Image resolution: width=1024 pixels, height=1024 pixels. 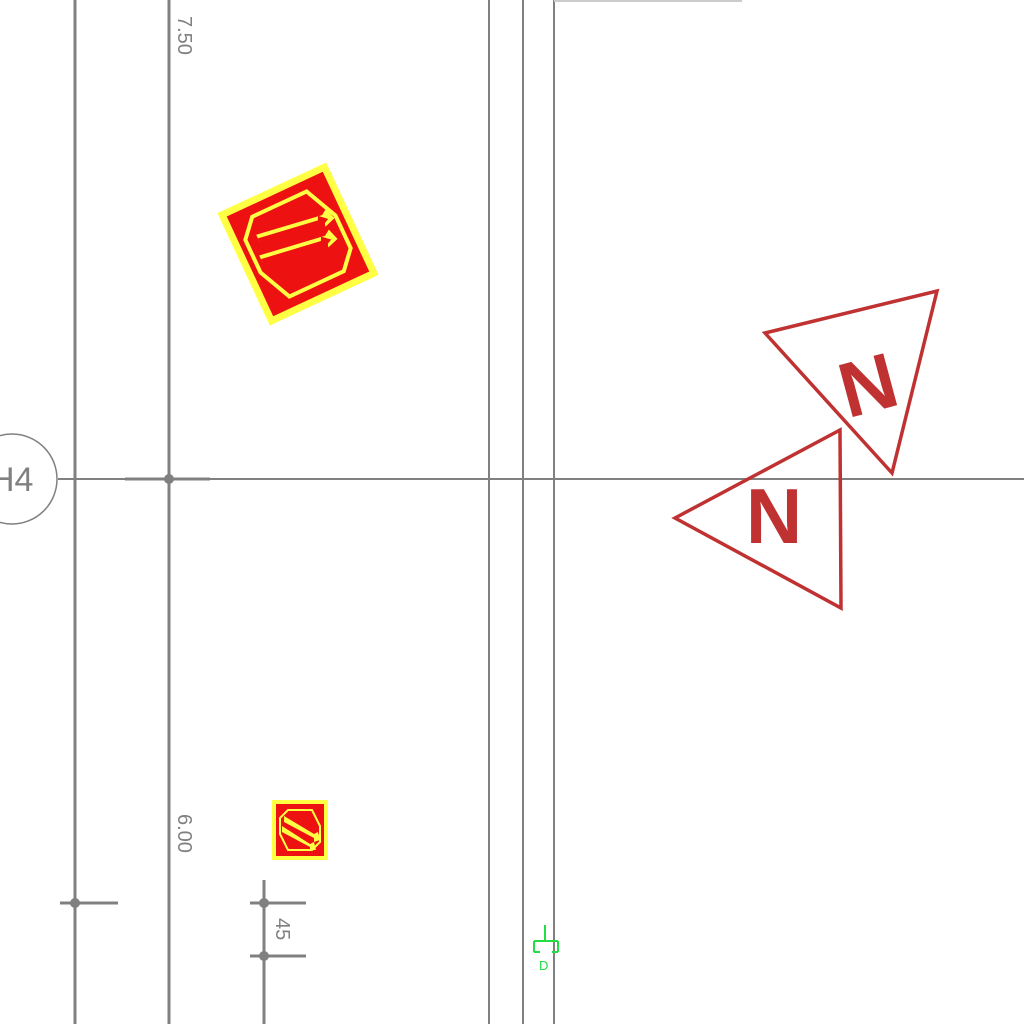 What do you see at coordinates (282, 929) in the screenshot?
I see `dimension-label-small: 45` at bounding box center [282, 929].